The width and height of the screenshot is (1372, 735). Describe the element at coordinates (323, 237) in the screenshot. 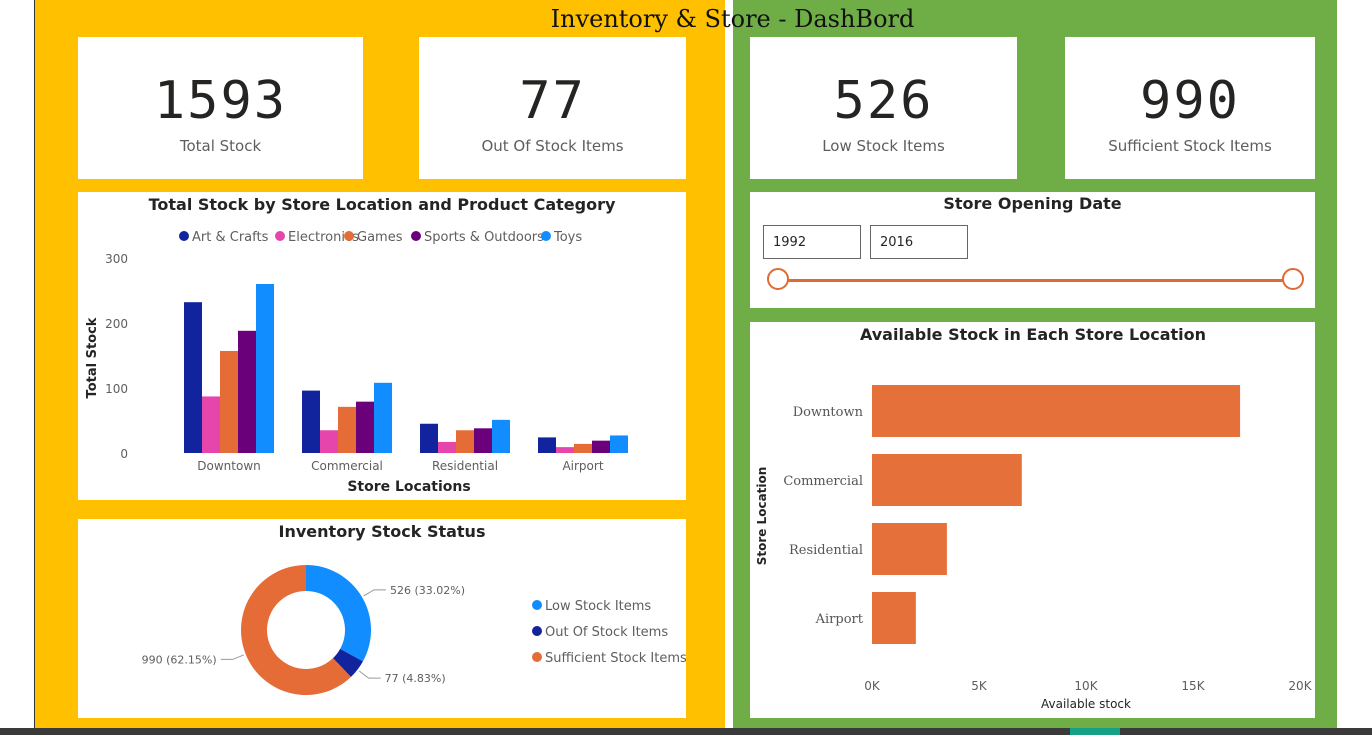

I see `legend-label: Electronics` at that location.